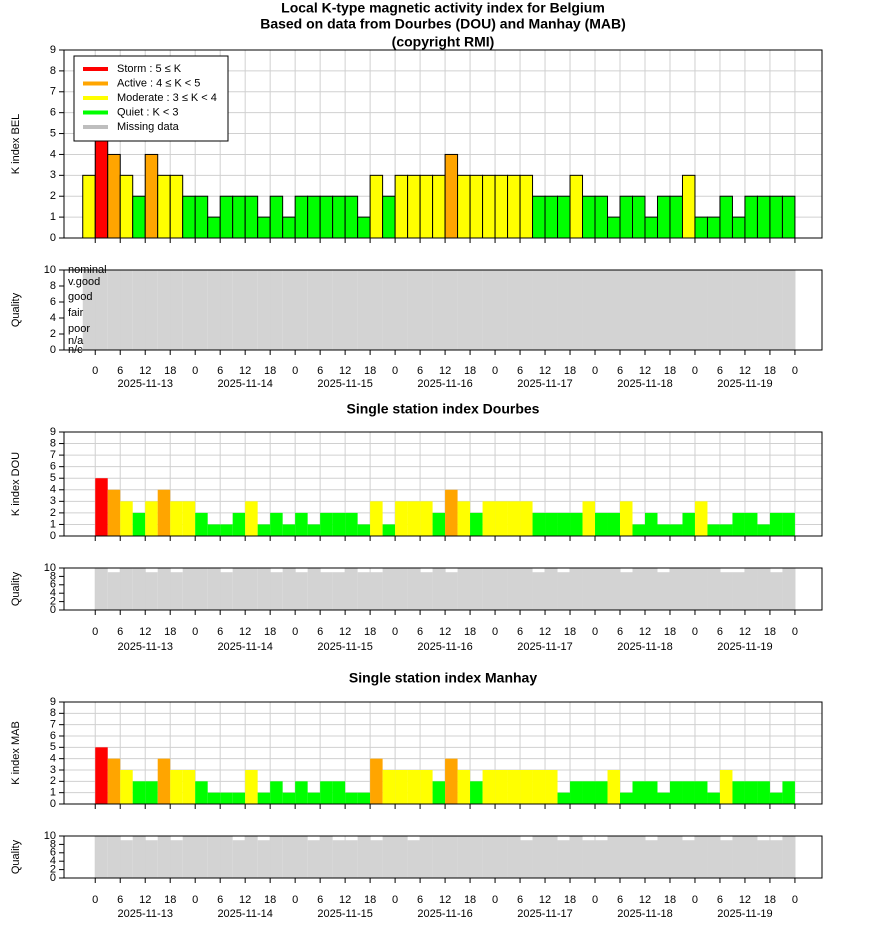 The height and width of the screenshot is (929, 880). I want to click on plot-frame, so click(443, 310).